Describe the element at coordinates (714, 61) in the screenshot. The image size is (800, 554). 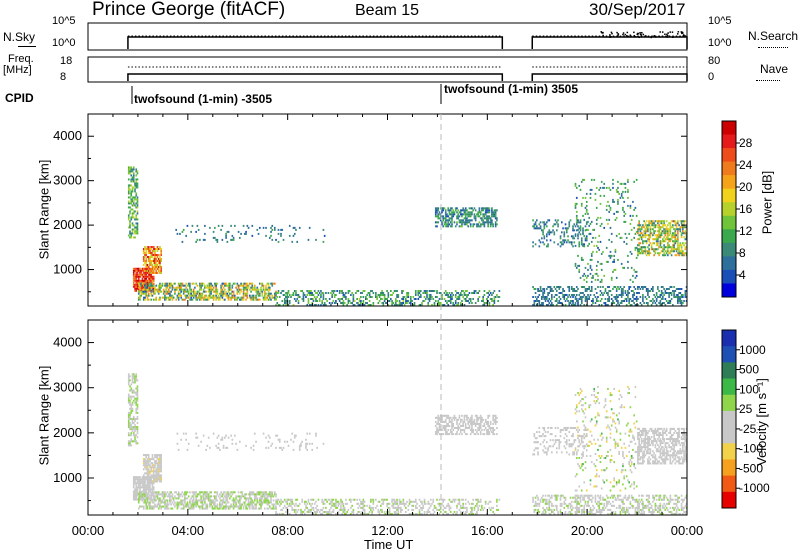
I see `nave-tick-top: 80` at that location.